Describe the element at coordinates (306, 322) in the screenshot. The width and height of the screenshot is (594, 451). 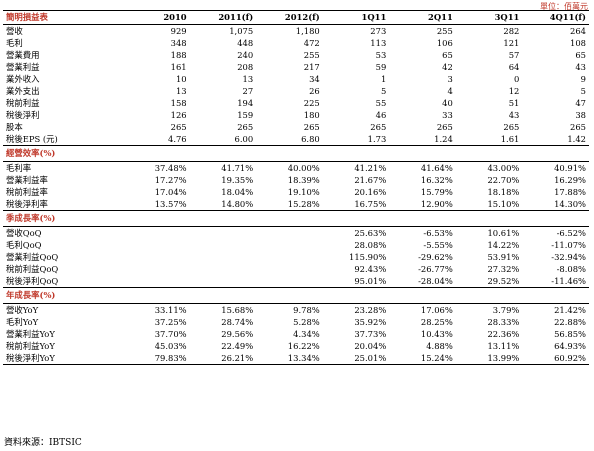
I see `table-cell: 5.28%` at that location.